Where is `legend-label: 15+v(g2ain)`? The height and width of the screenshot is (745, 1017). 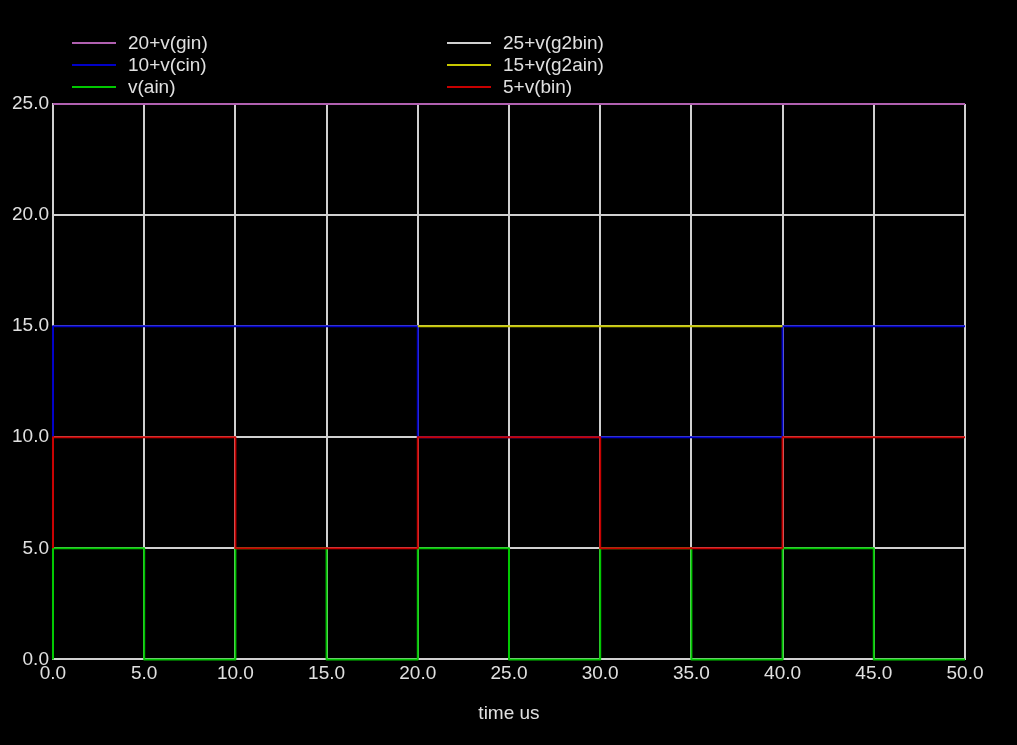 legend-label: 15+v(g2ain) is located at coordinates (553, 65).